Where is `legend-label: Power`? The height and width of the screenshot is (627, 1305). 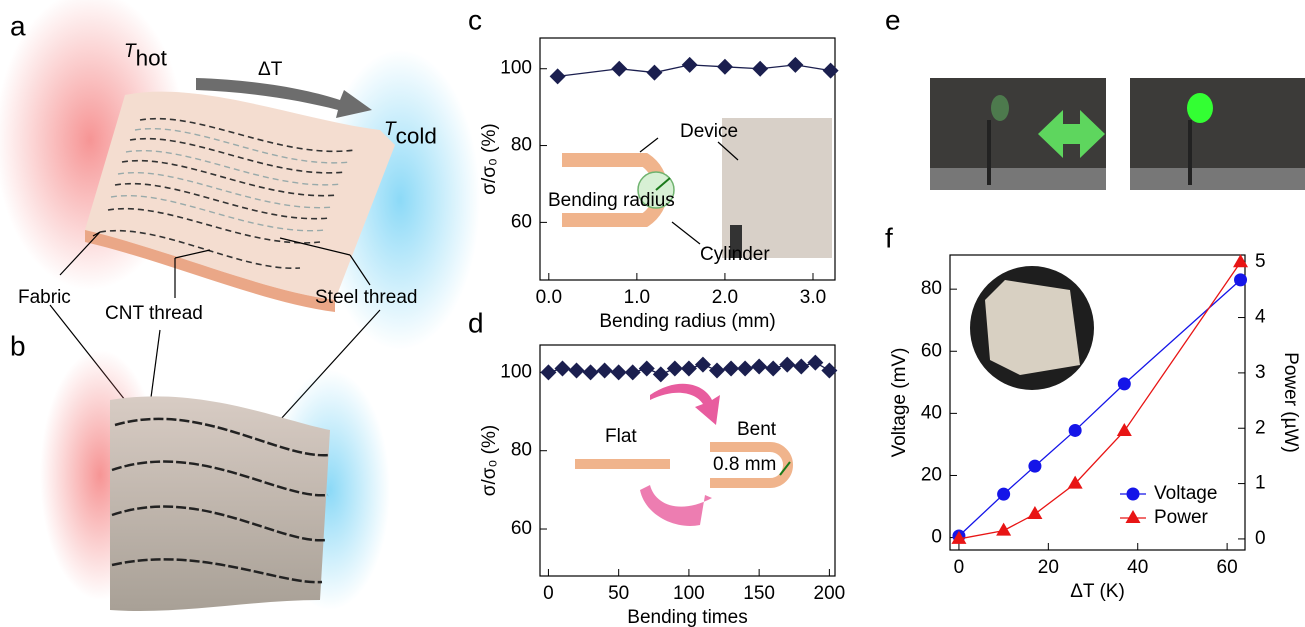 legend-label: Power is located at coordinates (1181, 517).